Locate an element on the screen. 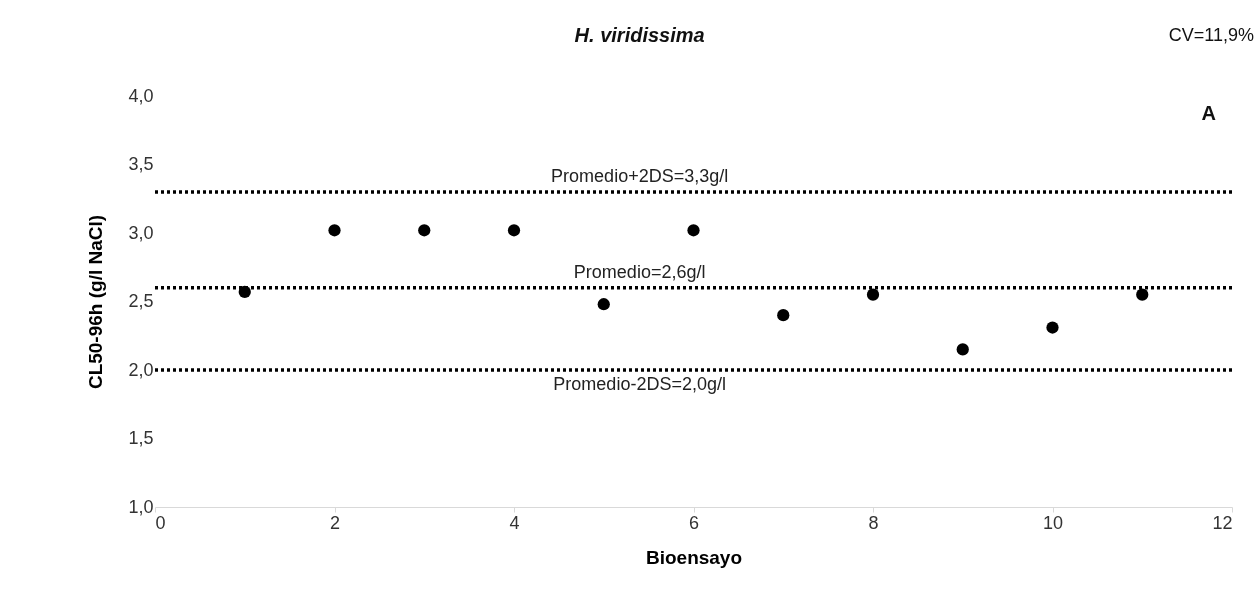 This screenshot has width=1257, height=611. x-tick-label: 10 is located at coordinates (1053, 522).